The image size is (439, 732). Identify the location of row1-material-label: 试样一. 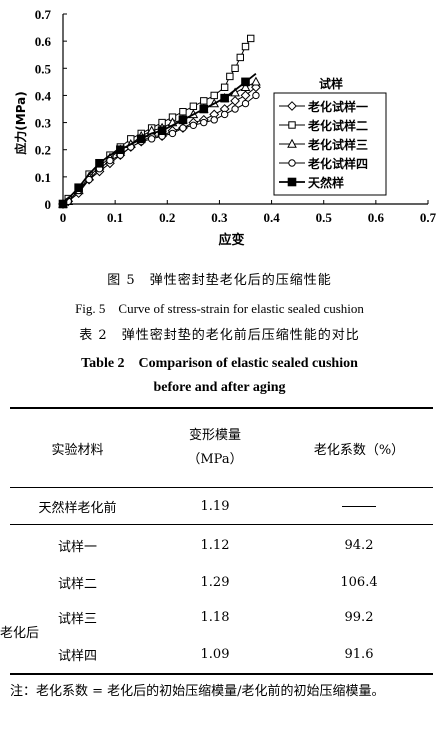
(77, 547).